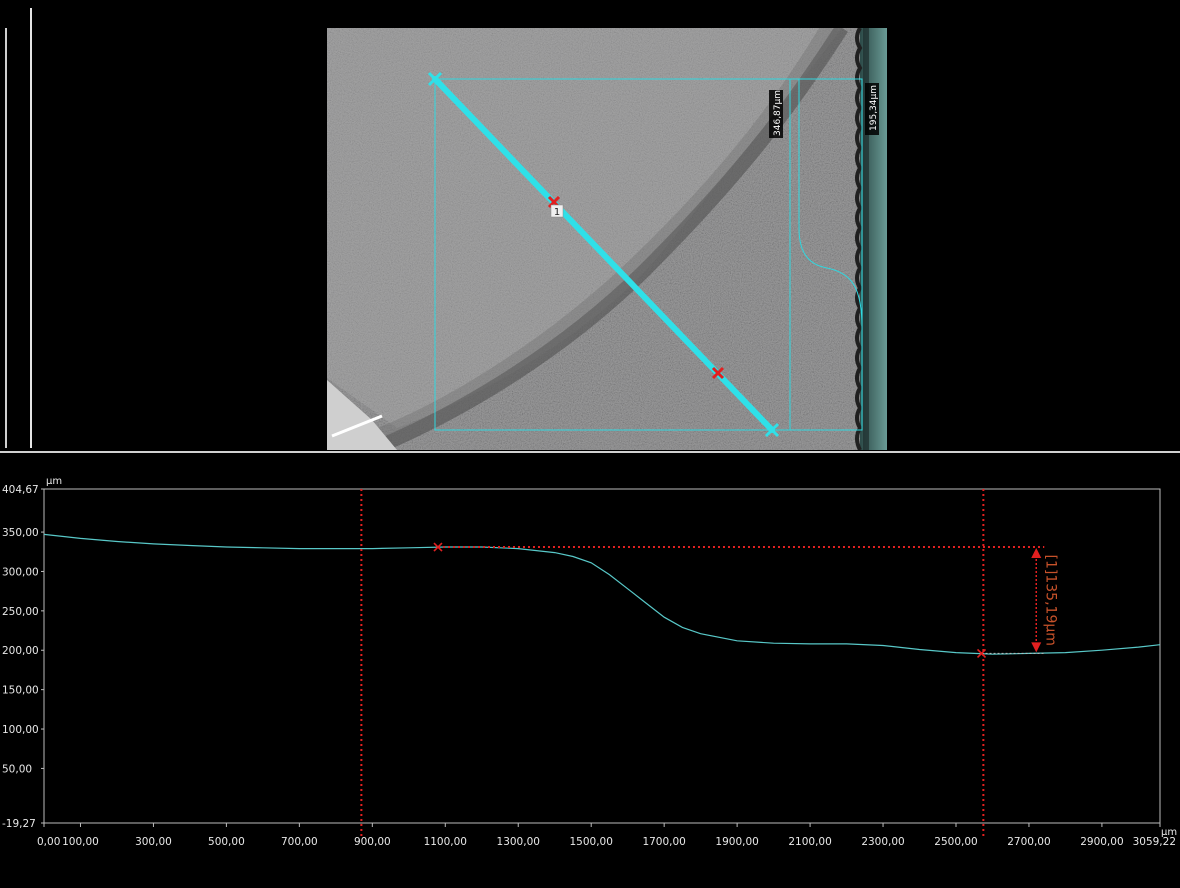  I want to click on y-tick-label: 100,00, so click(20, 730).